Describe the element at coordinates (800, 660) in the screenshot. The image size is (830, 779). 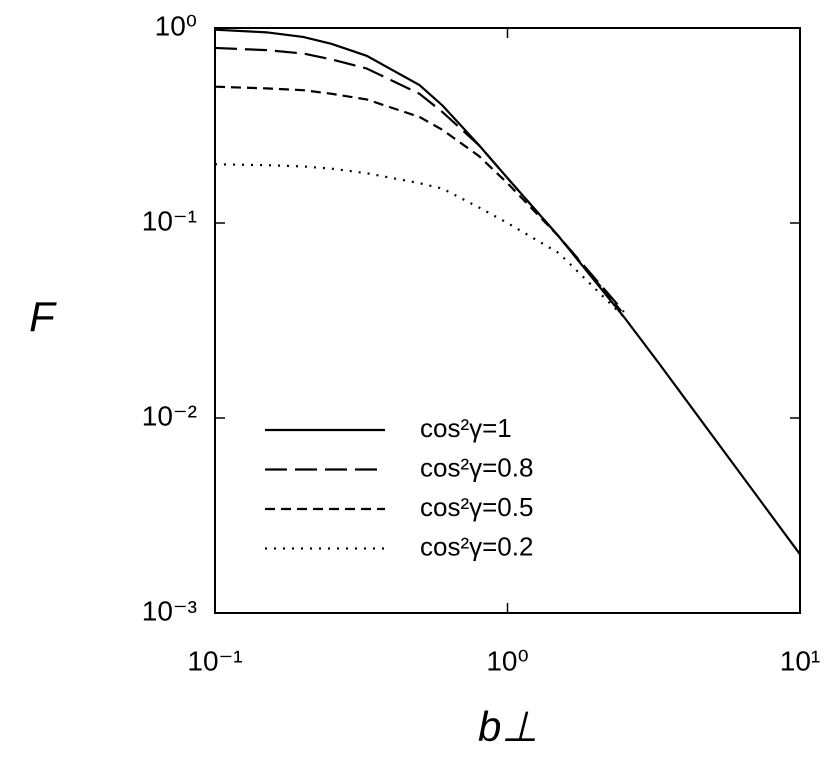
I see `x-tick-label: 10¹` at that location.